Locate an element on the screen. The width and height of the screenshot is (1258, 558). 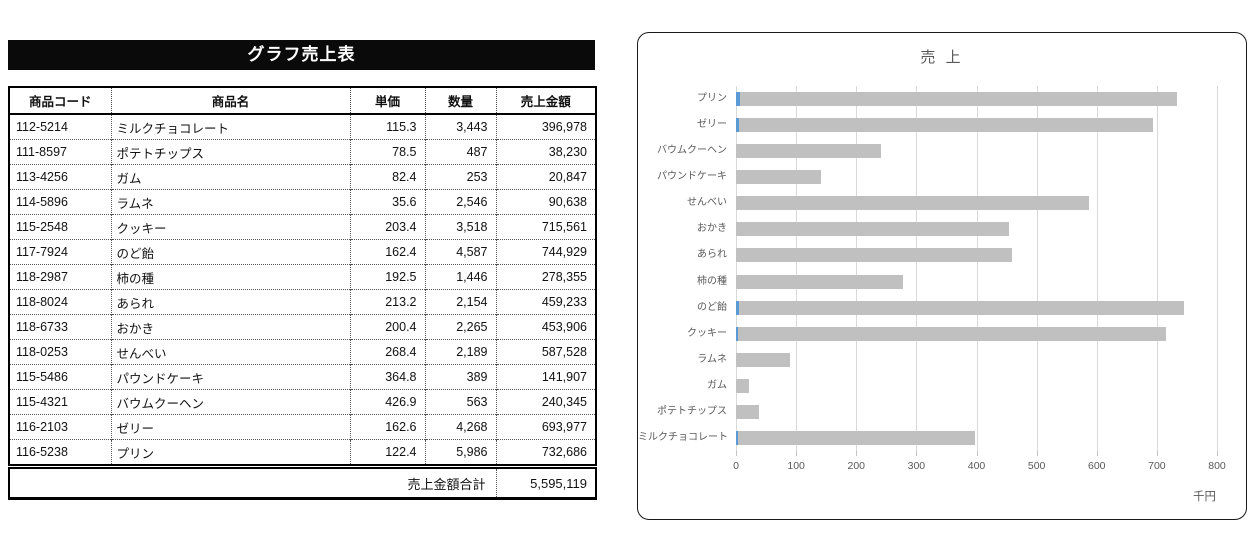
table-cell: ラムネ is located at coordinates (230, 202).